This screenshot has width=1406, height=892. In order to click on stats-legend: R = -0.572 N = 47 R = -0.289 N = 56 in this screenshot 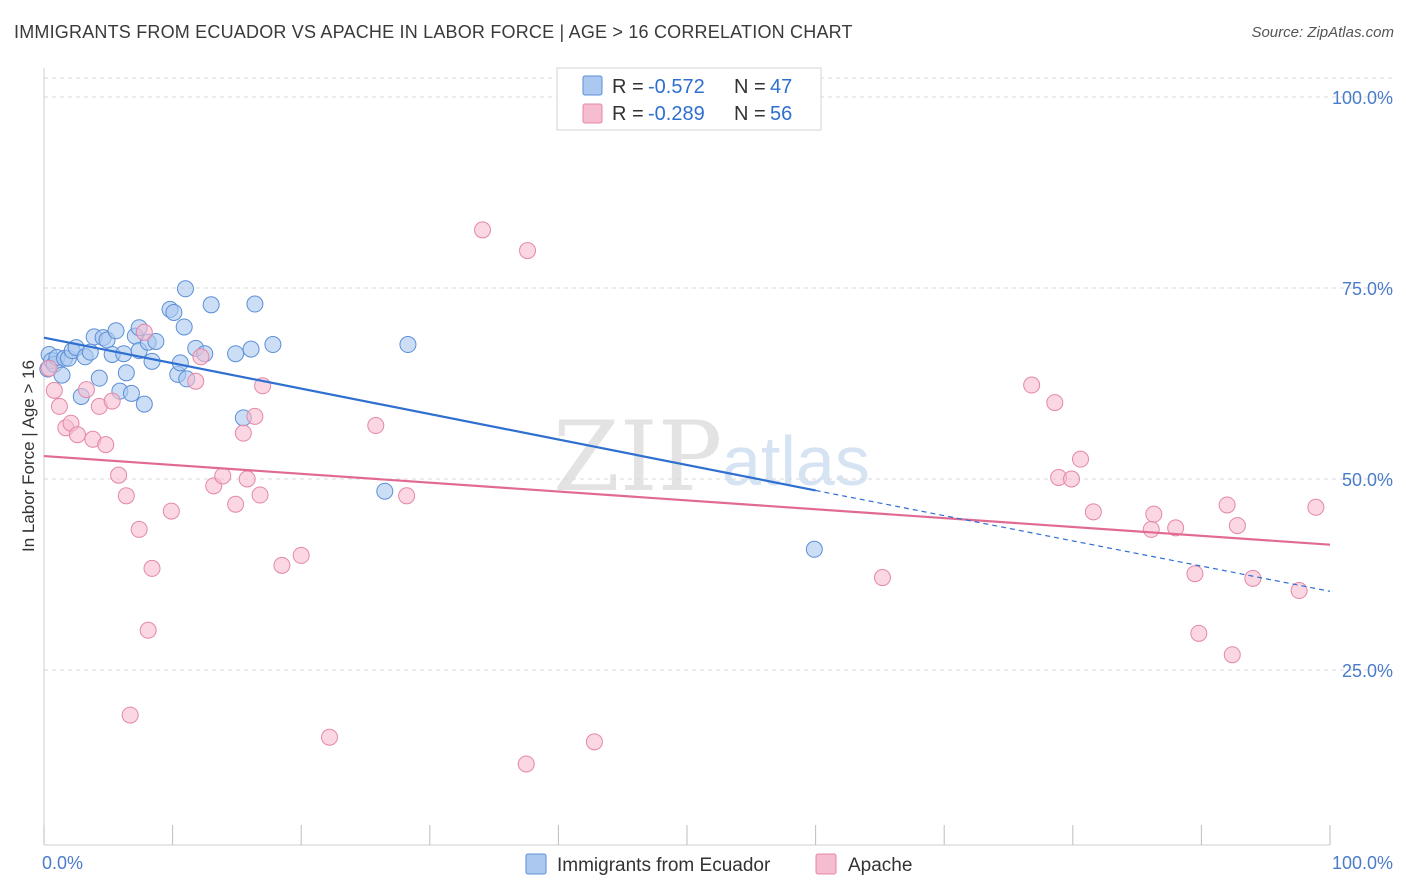, I will do `click(689, 99)`.